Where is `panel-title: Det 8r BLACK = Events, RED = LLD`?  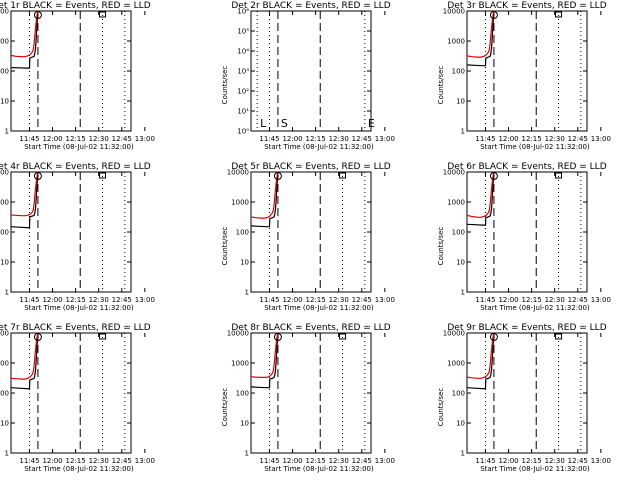
panel-title: Det 8r BLACK = Events, RED = LLD is located at coordinates (310, 328).